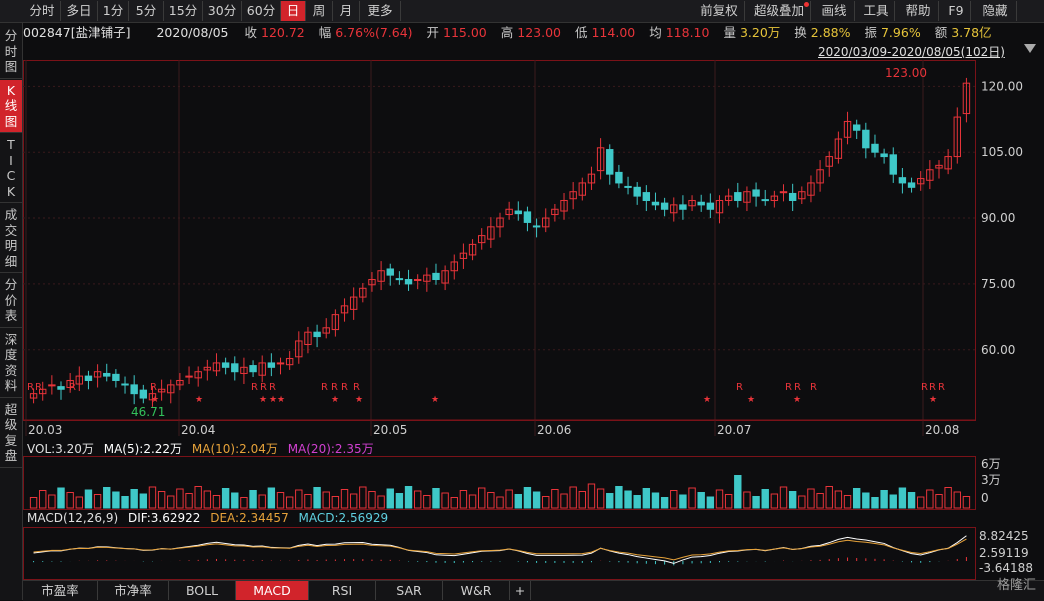  I want to click on period-tab-5: 30分, so click(222, 11).